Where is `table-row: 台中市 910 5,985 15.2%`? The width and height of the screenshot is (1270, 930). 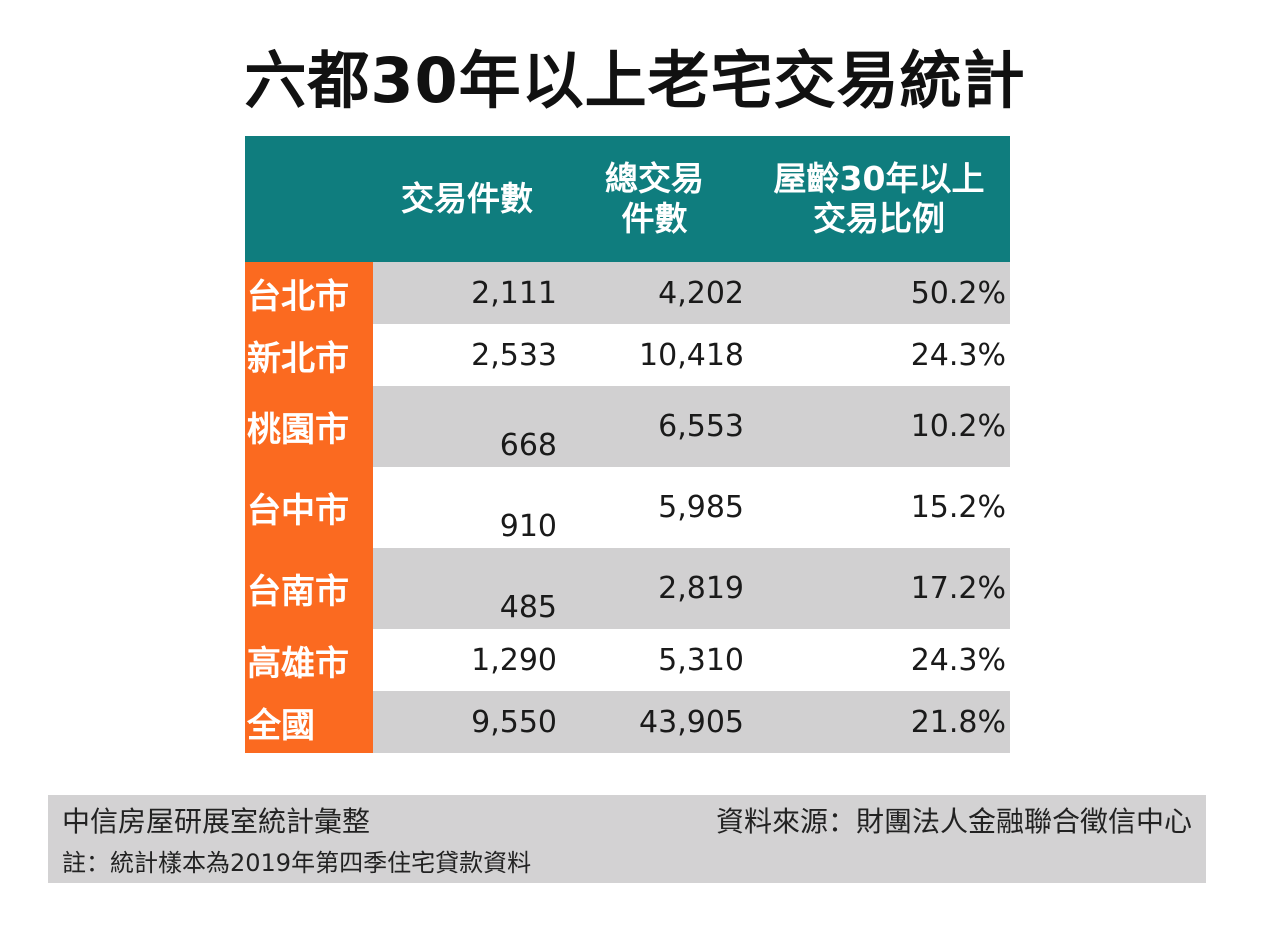
table-row: 台中市 910 5,985 15.2% is located at coordinates (627, 507).